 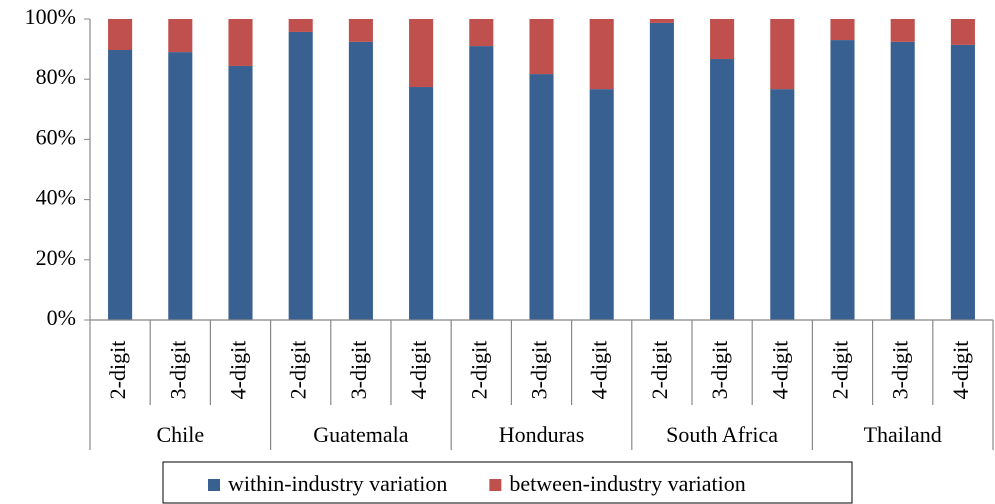 I want to click on legend-label: within-industry variation, so click(x=337, y=483).